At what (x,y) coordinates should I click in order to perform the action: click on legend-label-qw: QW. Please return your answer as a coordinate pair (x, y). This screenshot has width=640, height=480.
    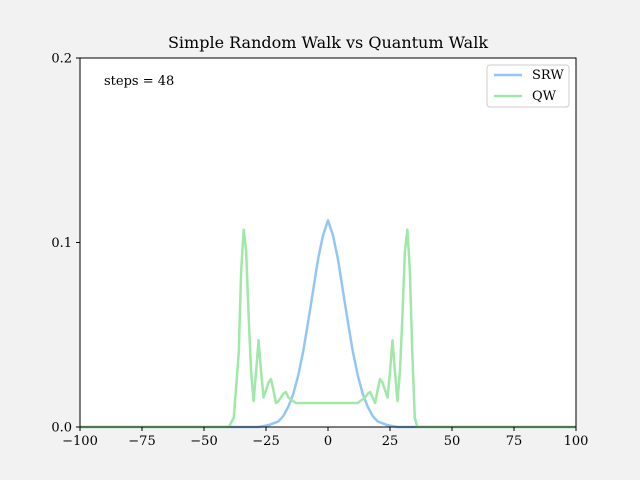
    Looking at the image, I should click on (544, 96).